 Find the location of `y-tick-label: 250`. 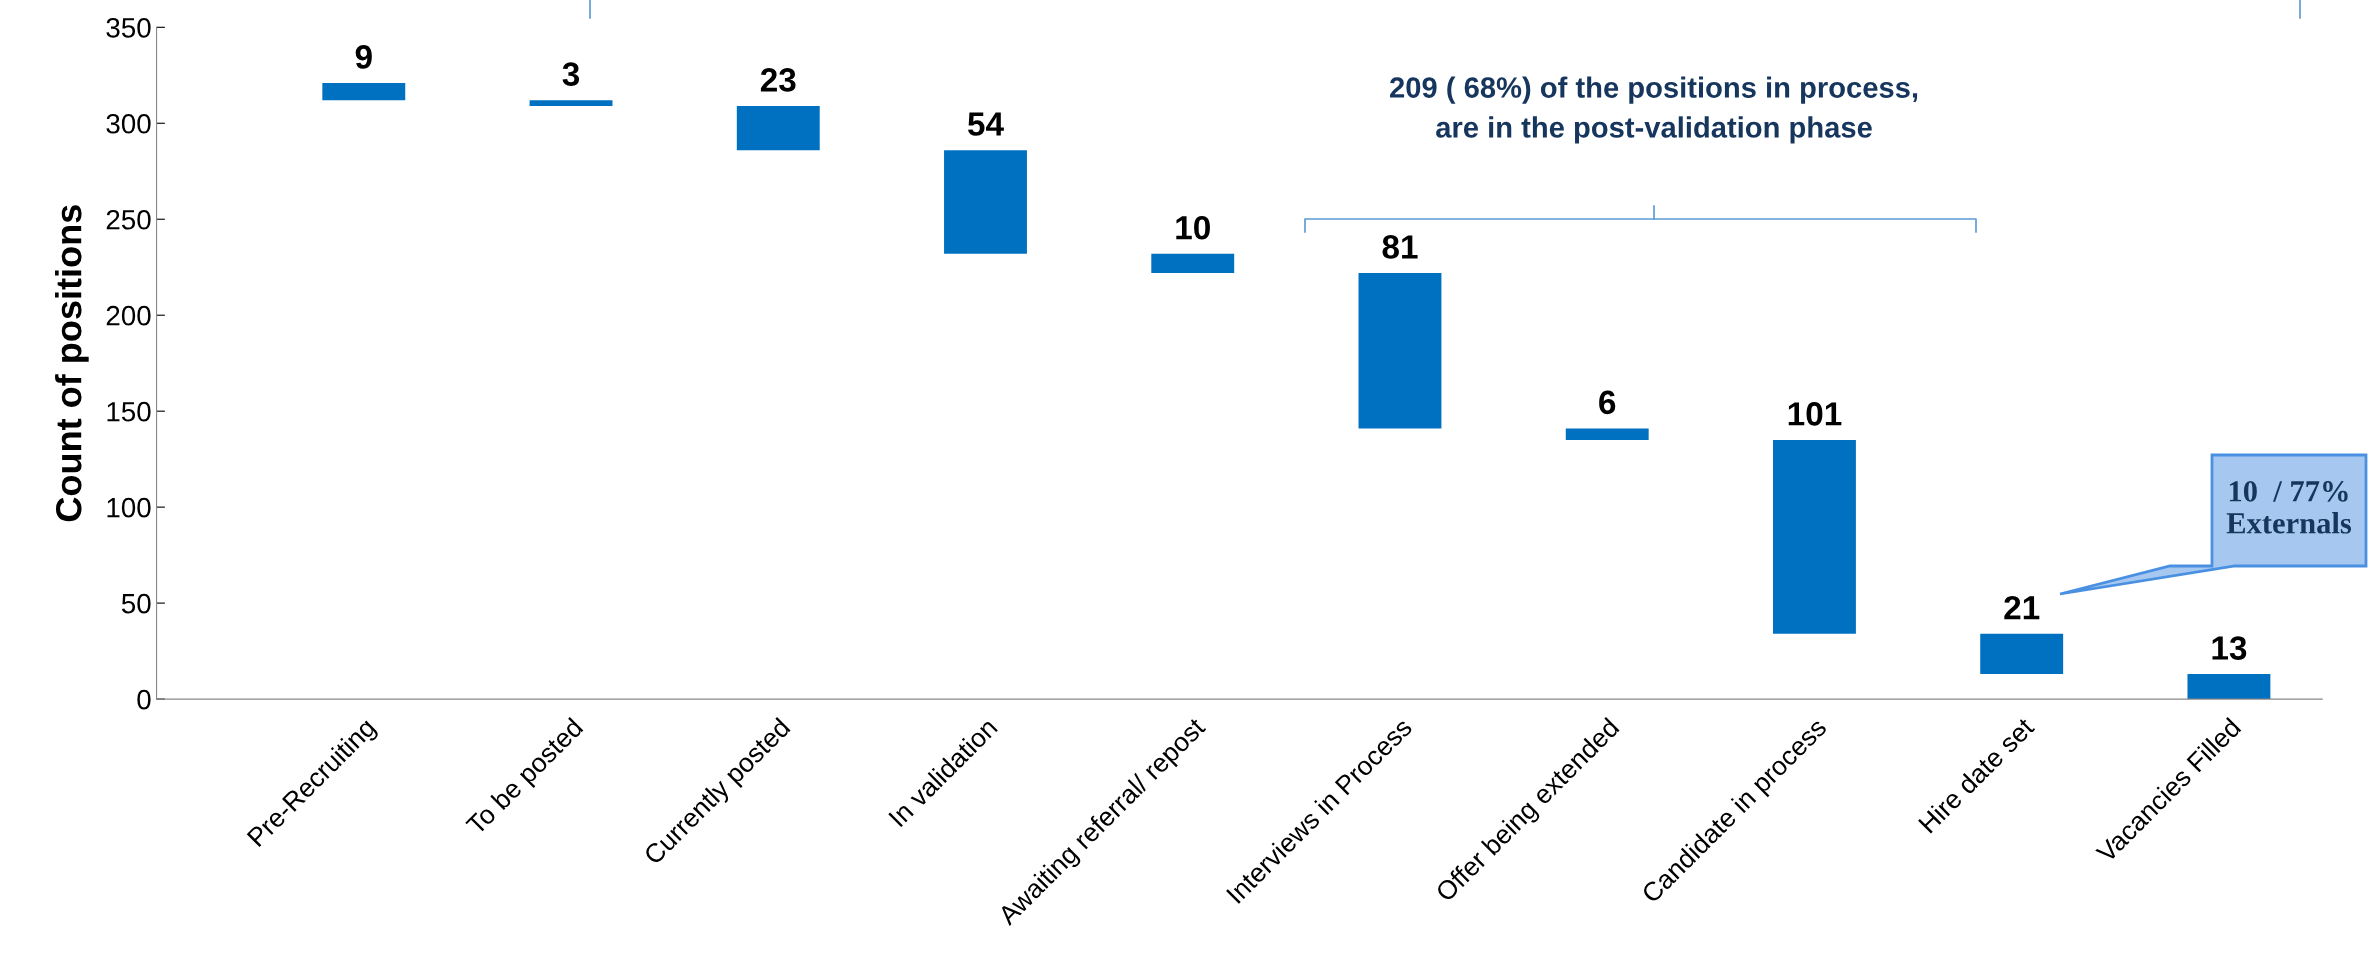

y-tick-label: 250 is located at coordinates (128, 219).